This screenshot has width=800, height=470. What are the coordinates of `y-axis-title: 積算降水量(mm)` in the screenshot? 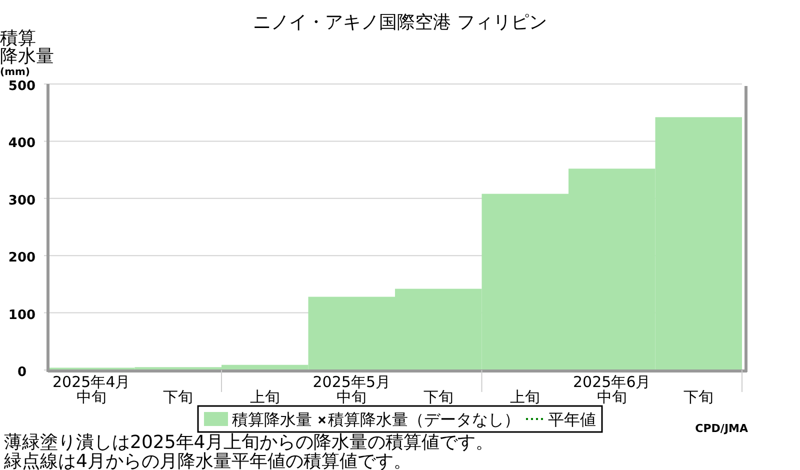 It's located at (27, 53).